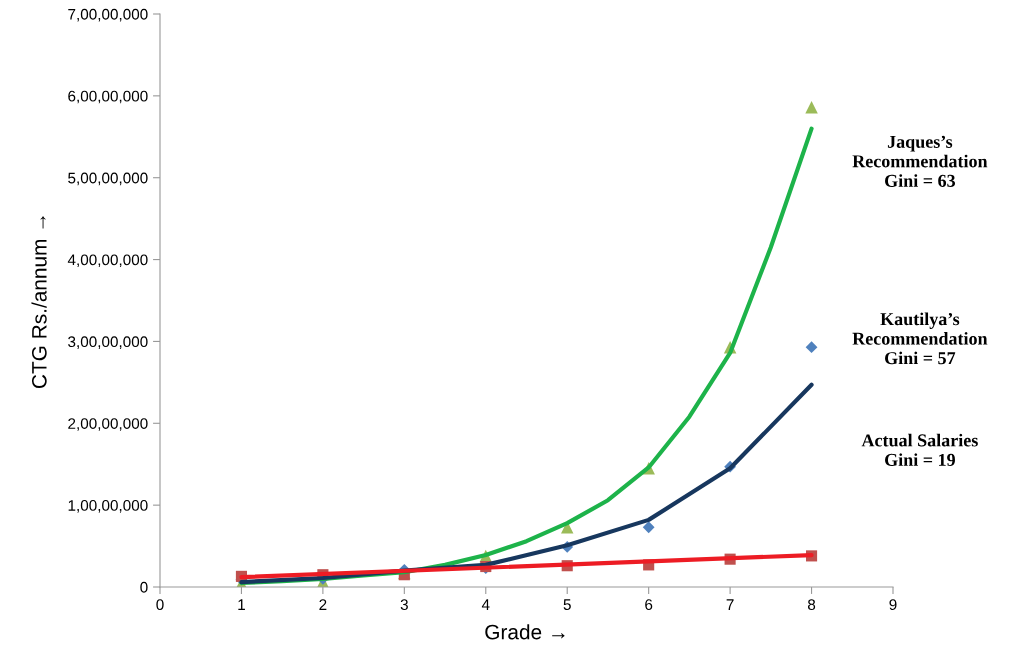 The image size is (1023, 654). I want to click on y-tick-label: 1,00,00,000, so click(108, 506).